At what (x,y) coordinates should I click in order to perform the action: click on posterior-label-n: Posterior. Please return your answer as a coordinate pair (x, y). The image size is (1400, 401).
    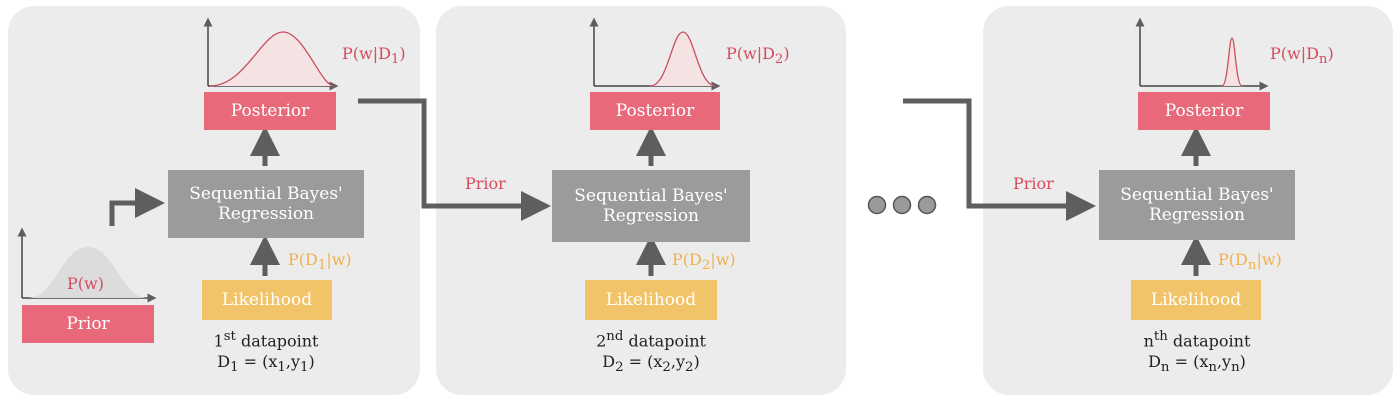
    Looking at the image, I should click on (1204, 110).